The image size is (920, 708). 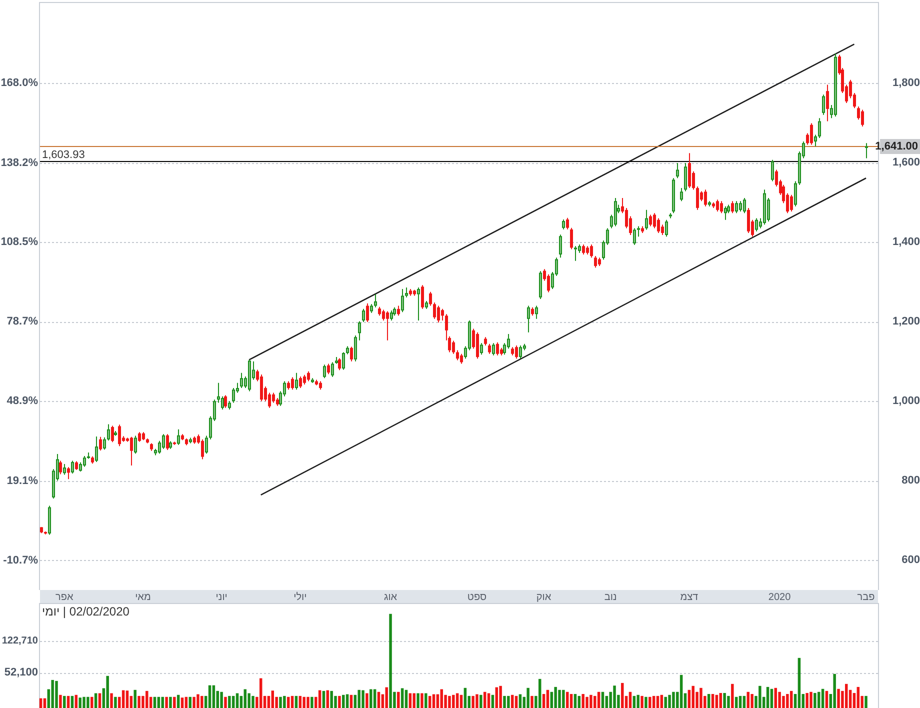 What do you see at coordinates (20, 640) in the screenshot?
I see `y-tick-label: 122,710` at bounding box center [20, 640].